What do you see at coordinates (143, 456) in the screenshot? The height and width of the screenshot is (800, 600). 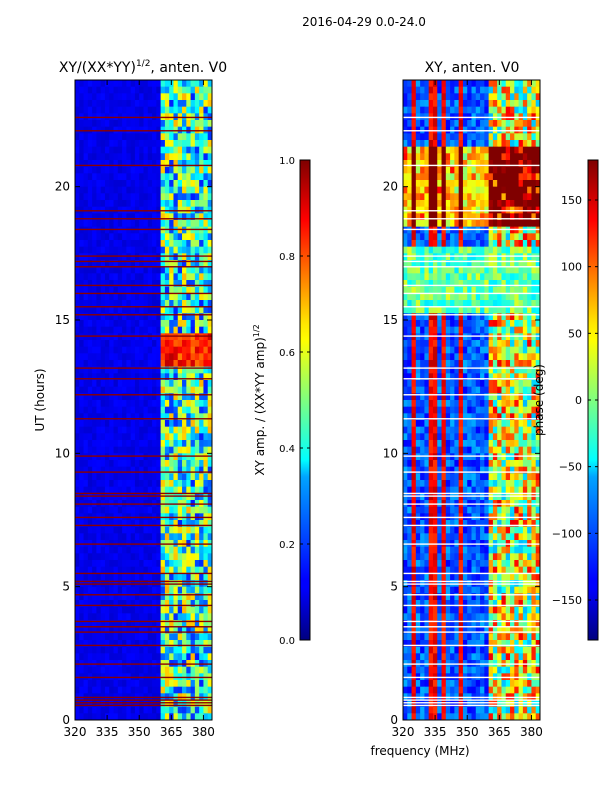 I see `flagged-time-line` at bounding box center [143, 456].